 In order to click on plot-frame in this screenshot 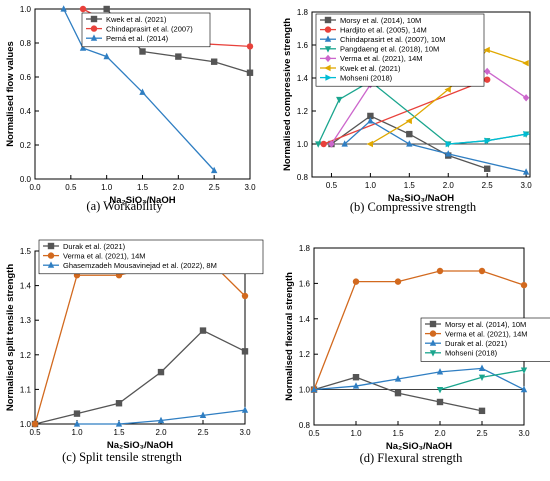, I will do `click(421, 94)`.